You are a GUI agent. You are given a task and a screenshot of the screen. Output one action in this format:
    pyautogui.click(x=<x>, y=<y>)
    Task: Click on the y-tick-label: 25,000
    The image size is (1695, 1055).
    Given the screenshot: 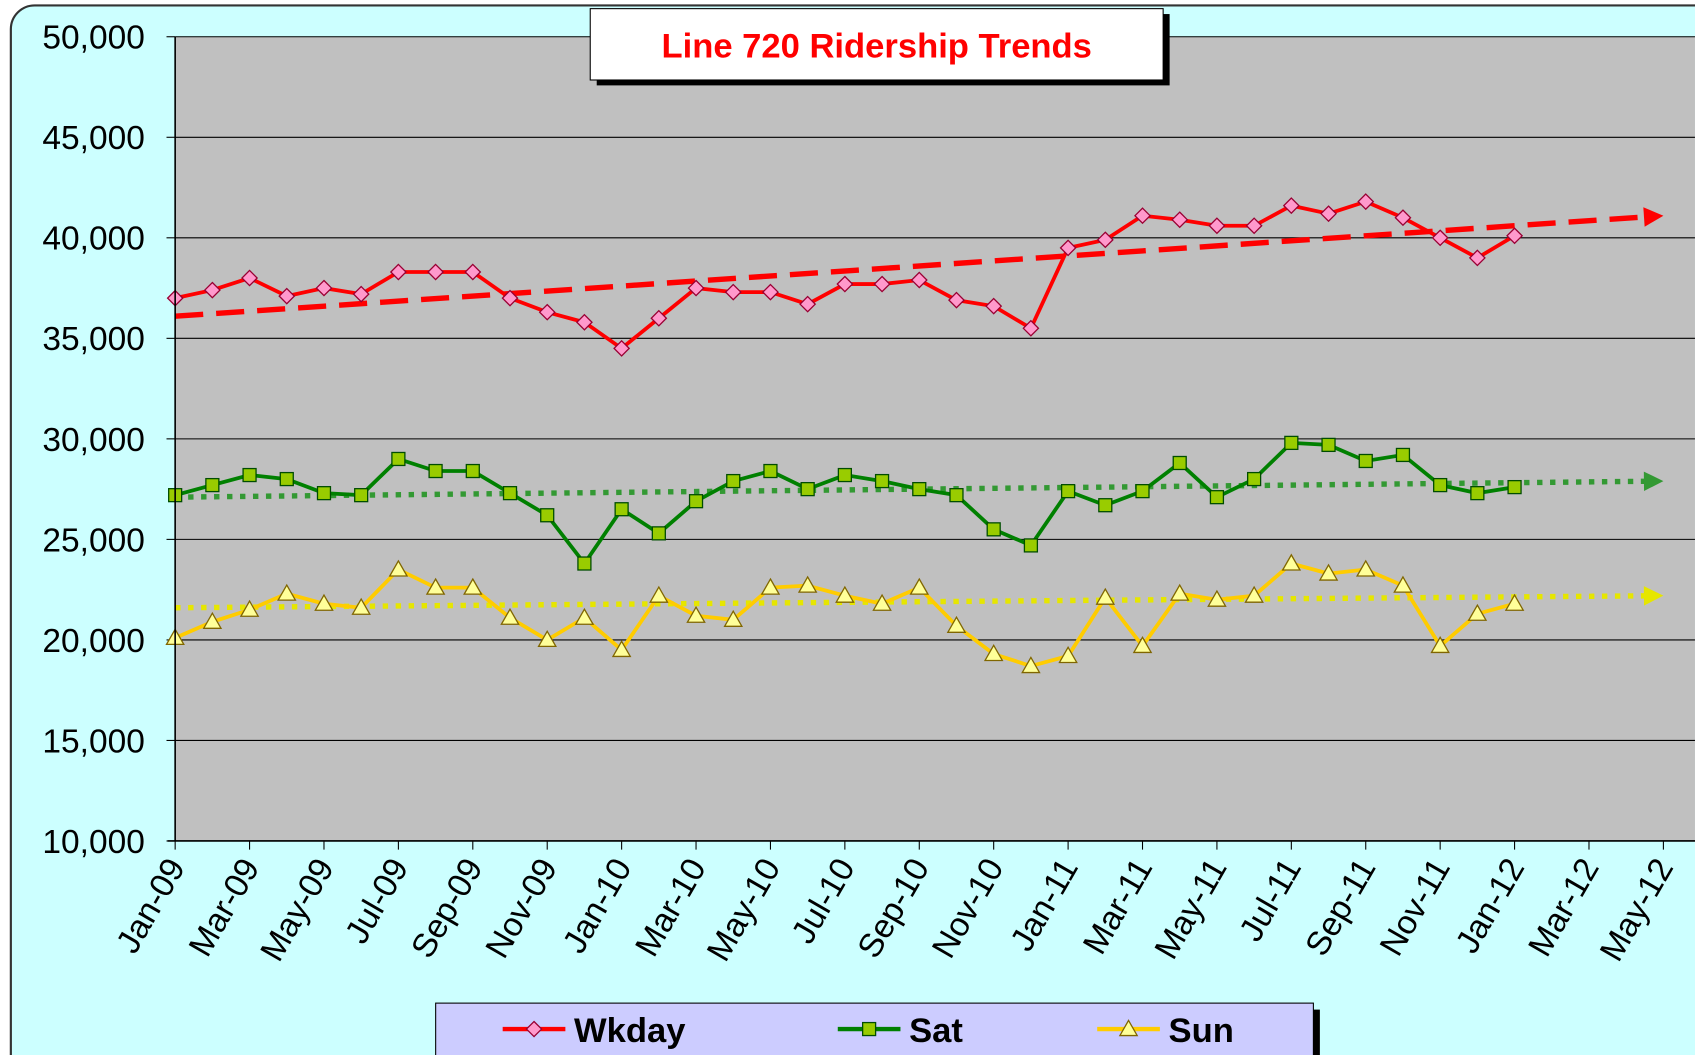 What is the action you would take?
    pyautogui.click(x=93, y=540)
    